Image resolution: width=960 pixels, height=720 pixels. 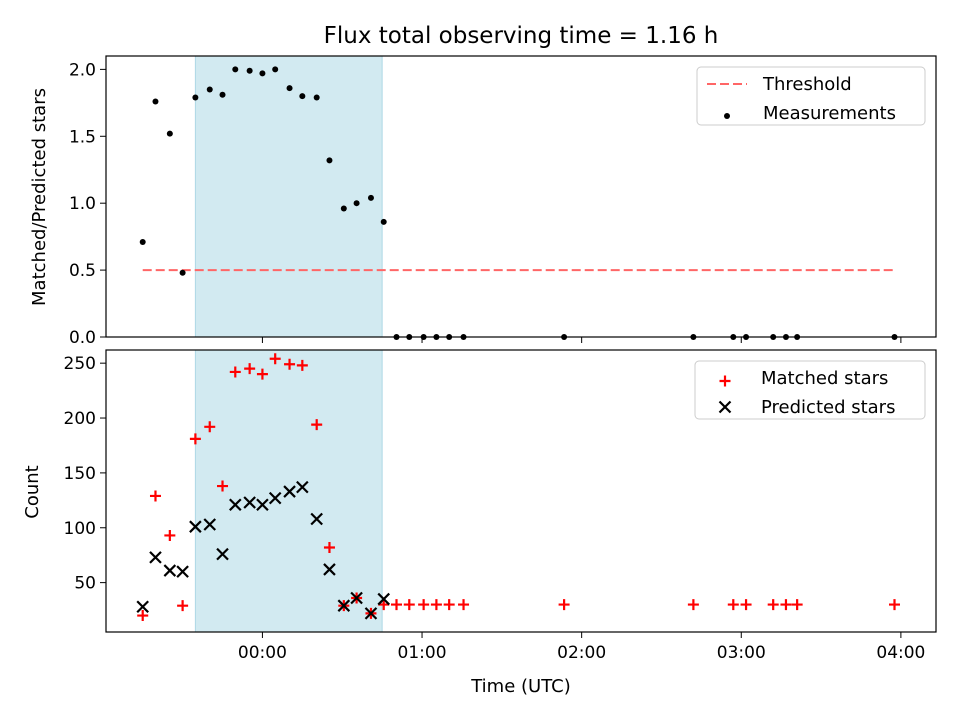 What do you see at coordinates (39, 197) in the screenshot?
I see `top-y-axis-label: Matched/Predicted stars` at bounding box center [39, 197].